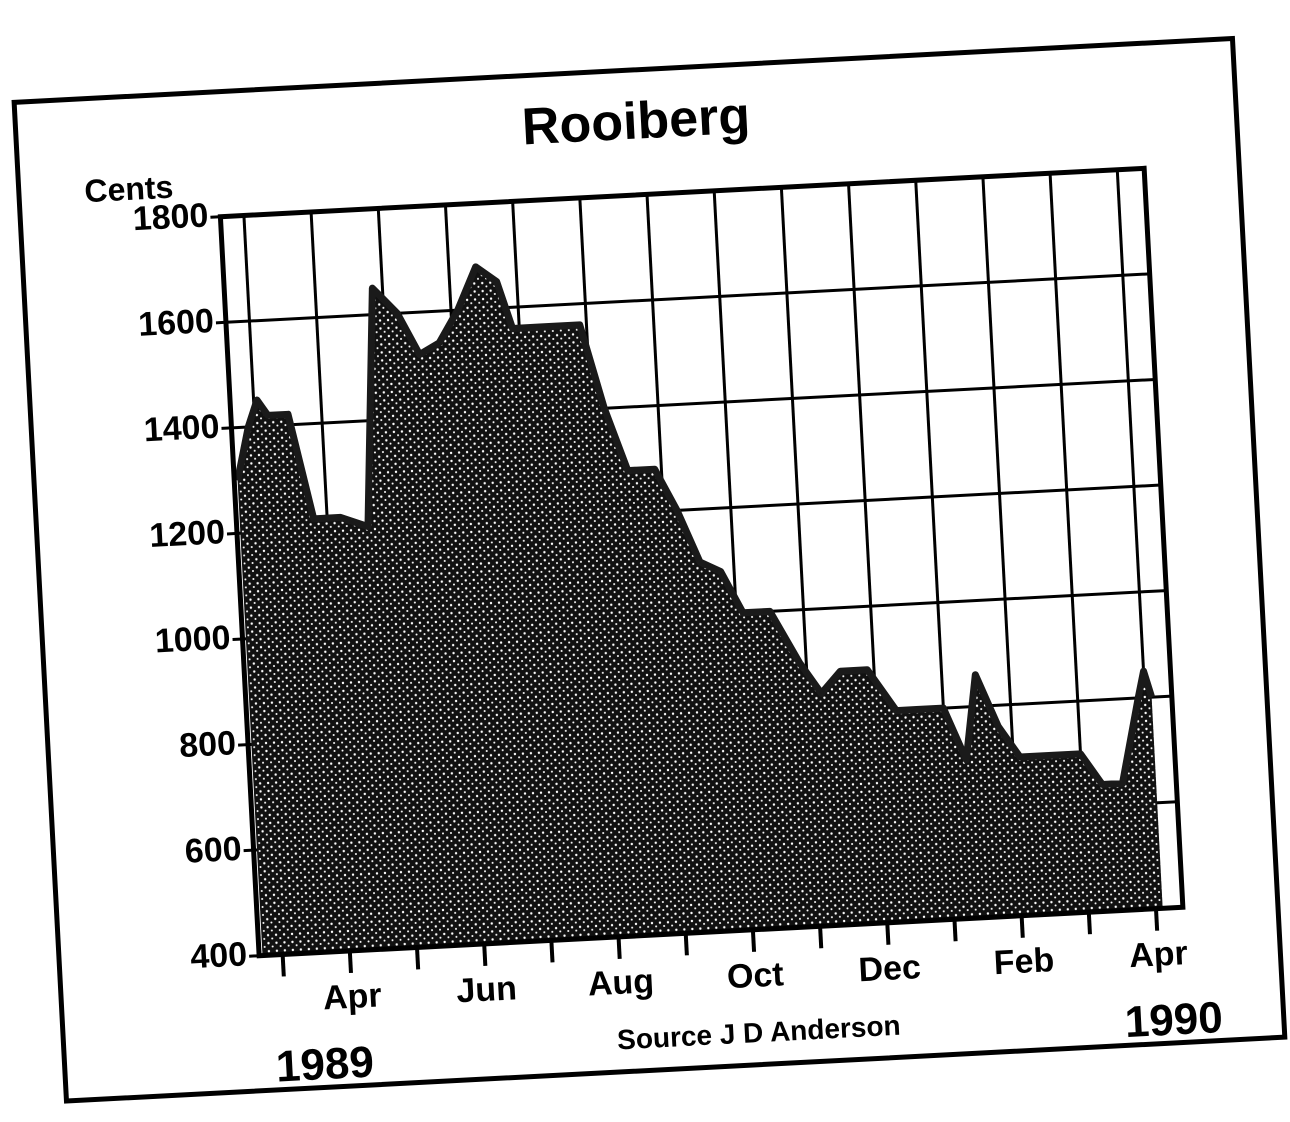 The width and height of the screenshot is (1290, 1122). Describe the element at coordinates (621, 982) in the screenshot. I see `x-tick-label: Aug` at that location.